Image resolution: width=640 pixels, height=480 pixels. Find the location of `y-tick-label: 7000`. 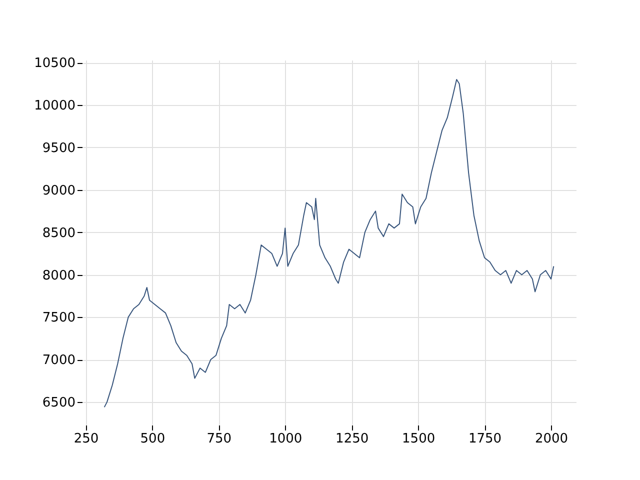

y-tick-label: 7000 is located at coordinates (59, 360).